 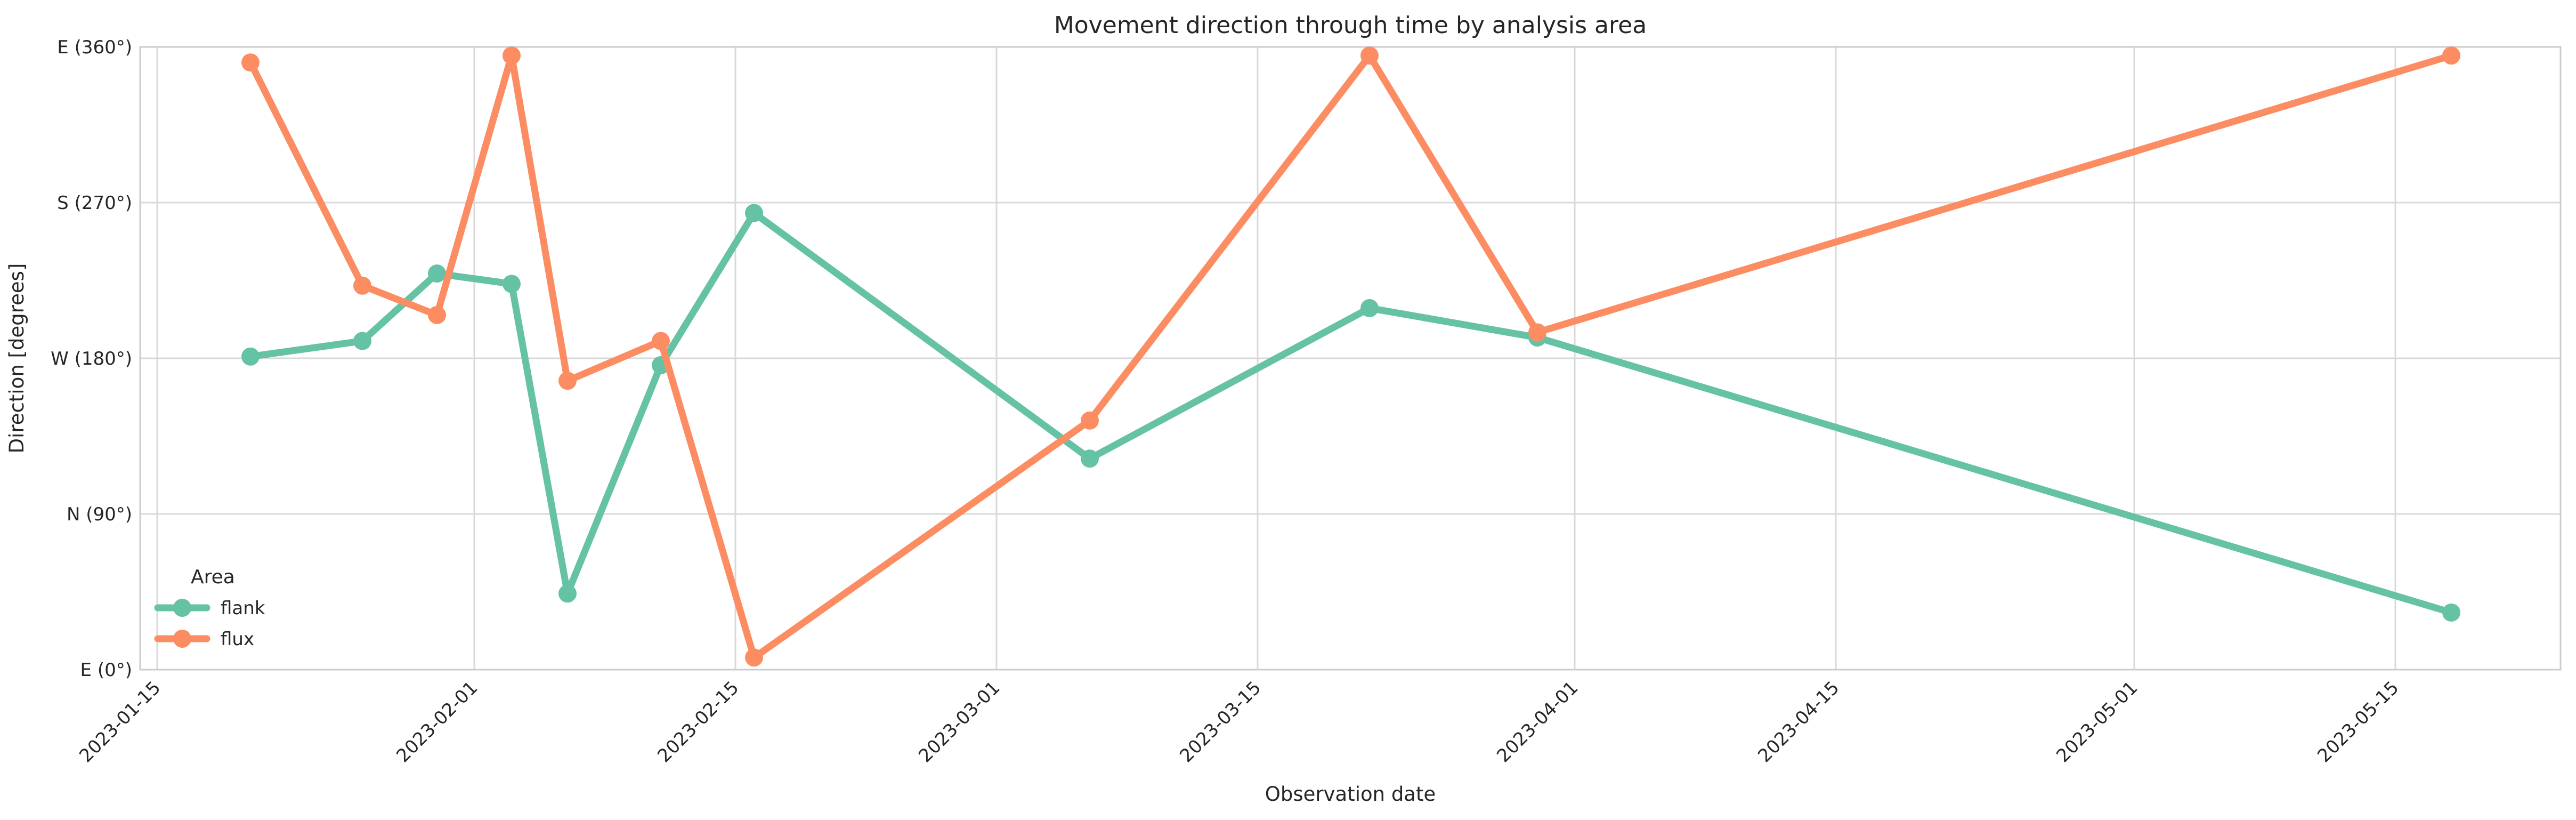 I want to click on x-tick-label: 2023-01-15, so click(x=120, y=722).